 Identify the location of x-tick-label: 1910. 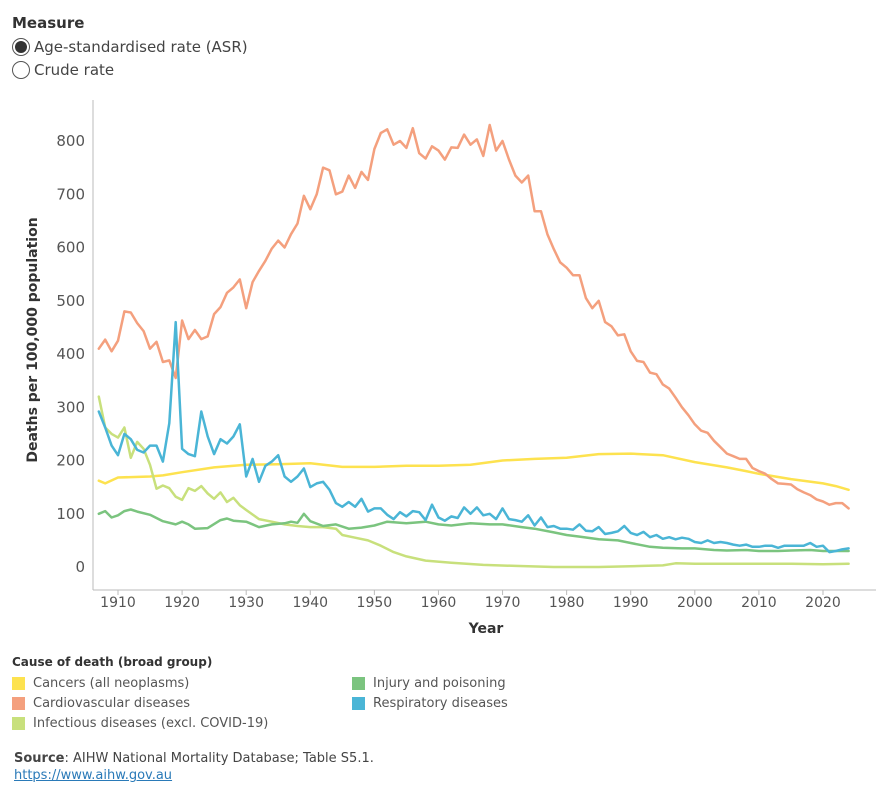
(118, 603).